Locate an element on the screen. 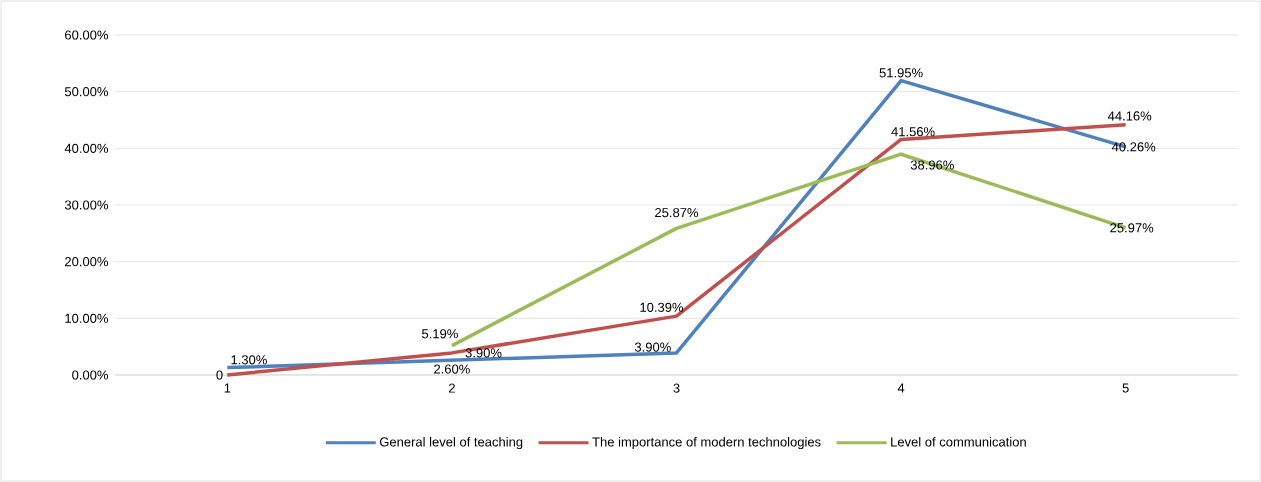  data-label: 25.87% is located at coordinates (677, 212).